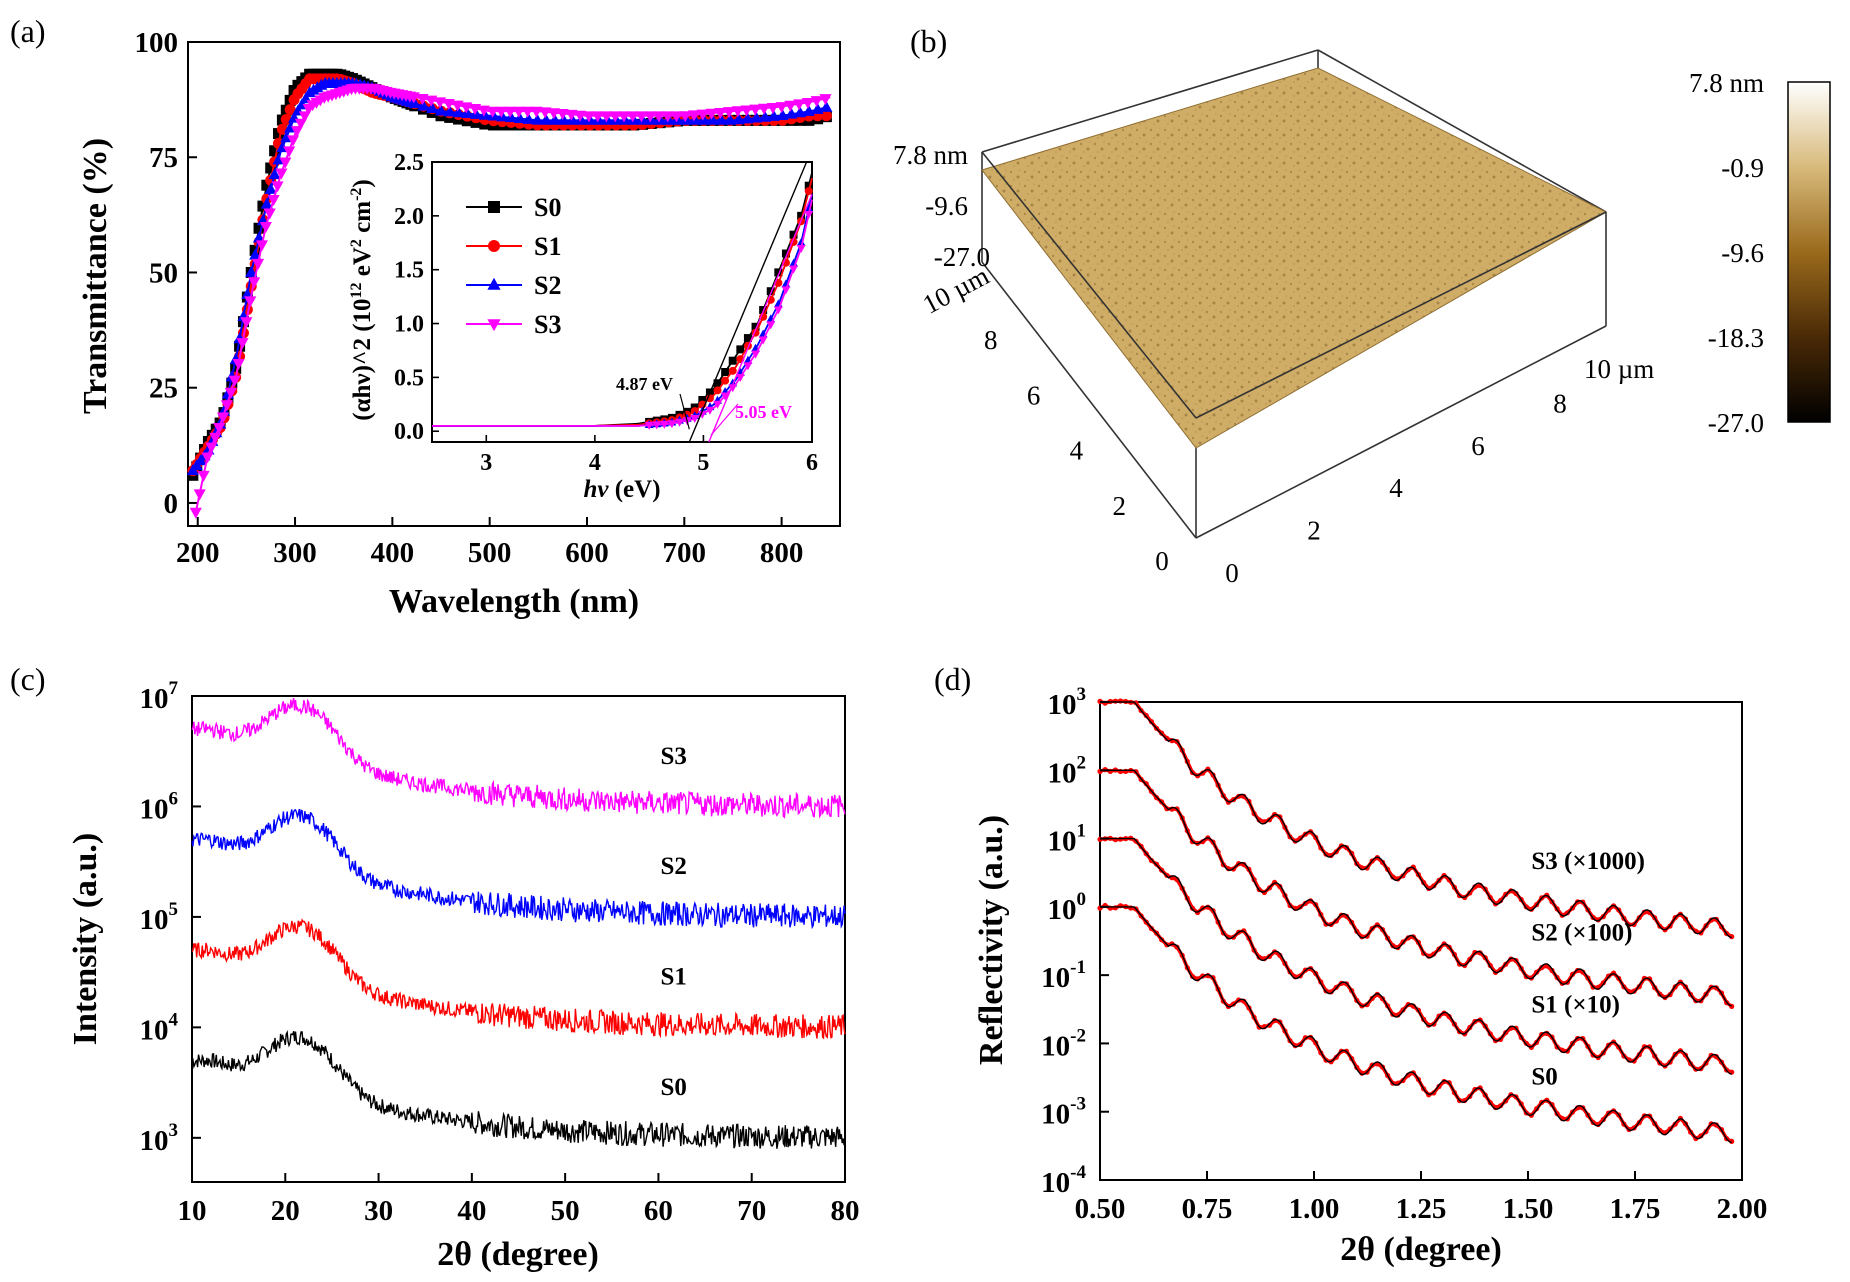  Describe the element at coordinates (1809, 252) in the screenshot. I see `colorbar` at that location.